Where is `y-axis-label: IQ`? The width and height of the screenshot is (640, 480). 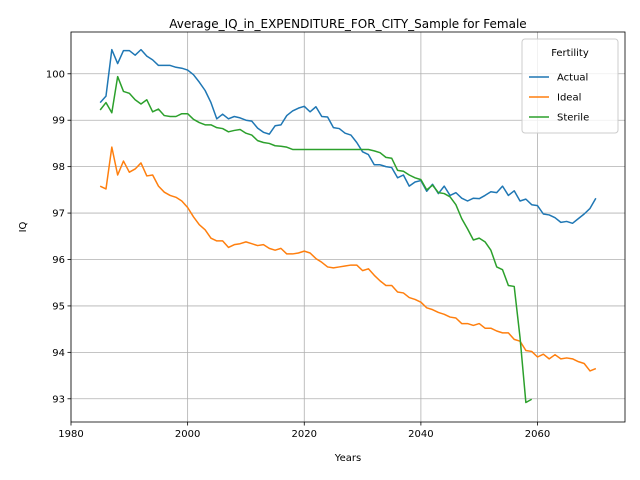
y-axis-label: IQ is located at coordinates (23, 226).